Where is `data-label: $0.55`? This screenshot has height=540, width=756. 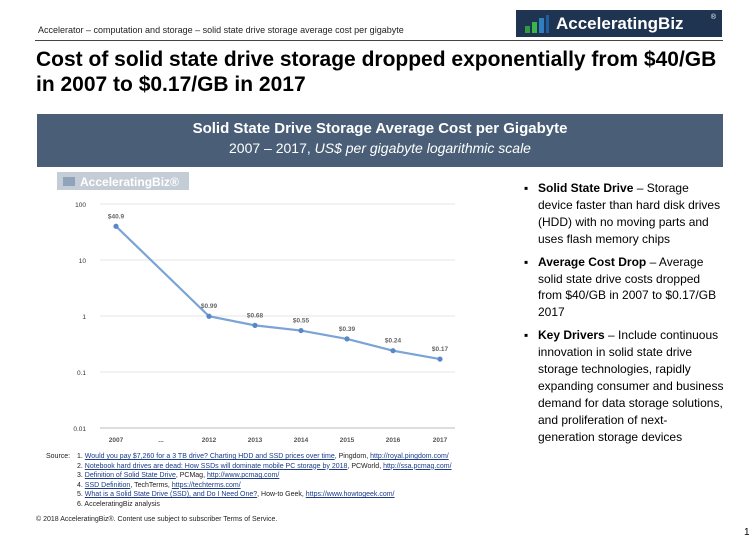 data-label: $0.55 is located at coordinates (301, 321).